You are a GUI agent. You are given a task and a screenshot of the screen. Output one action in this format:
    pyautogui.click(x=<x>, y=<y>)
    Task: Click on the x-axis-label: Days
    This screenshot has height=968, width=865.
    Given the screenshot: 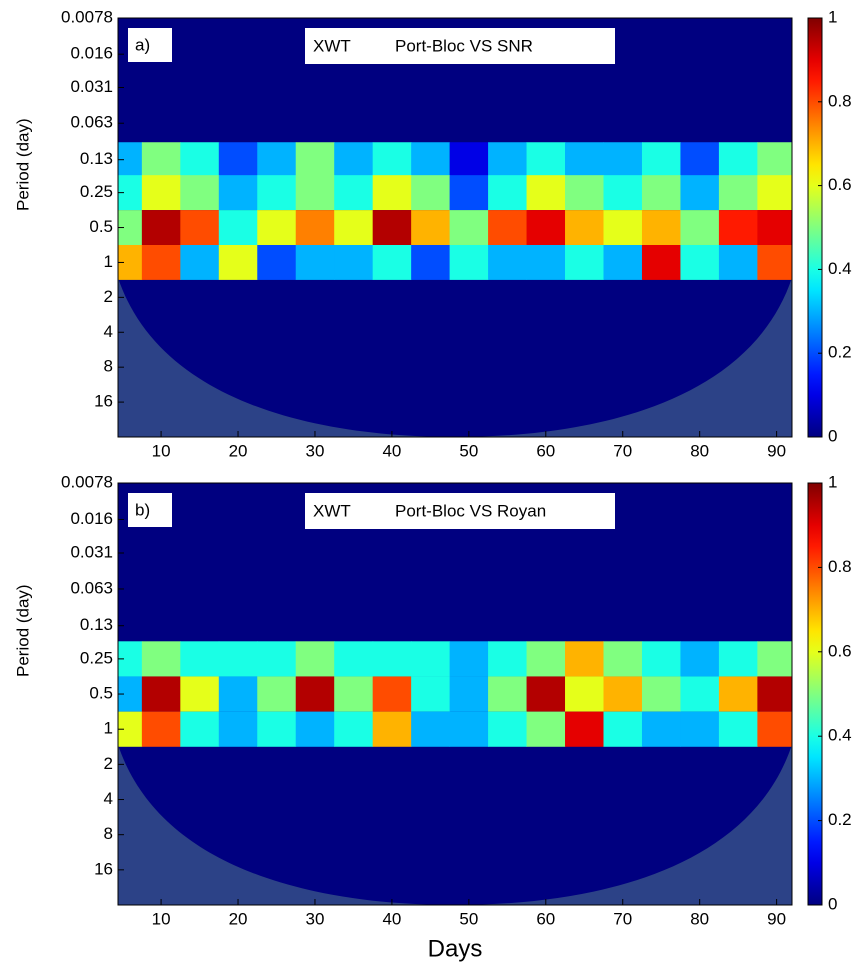 What is the action you would take?
    pyautogui.click(x=455, y=948)
    